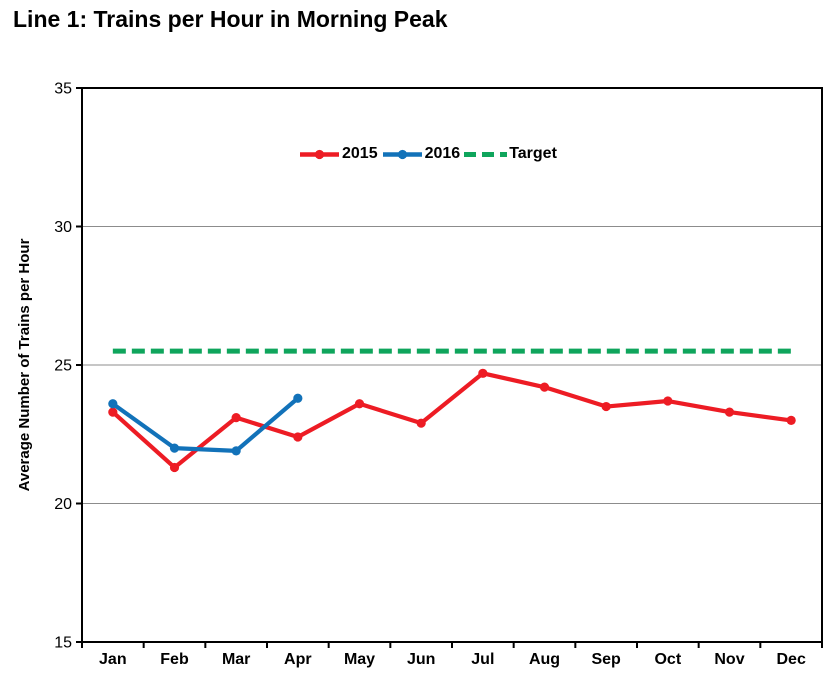 The width and height of the screenshot is (829, 677). I want to click on x-tick-label: Feb, so click(174, 659).